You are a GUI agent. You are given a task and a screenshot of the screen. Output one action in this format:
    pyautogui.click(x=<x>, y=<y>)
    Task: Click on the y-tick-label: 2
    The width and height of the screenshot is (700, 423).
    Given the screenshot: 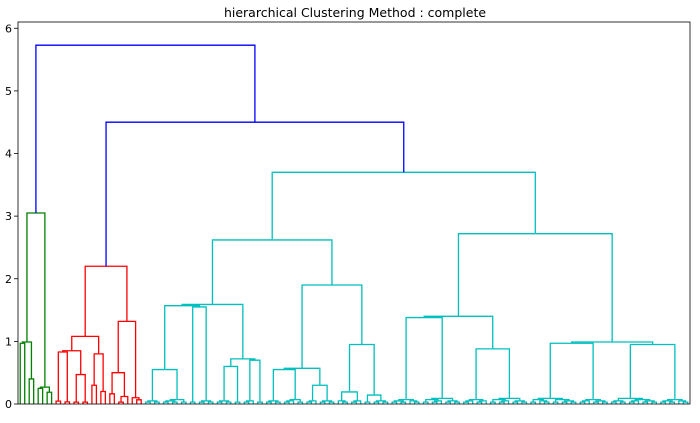 What is the action you would take?
    pyautogui.click(x=8, y=279)
    